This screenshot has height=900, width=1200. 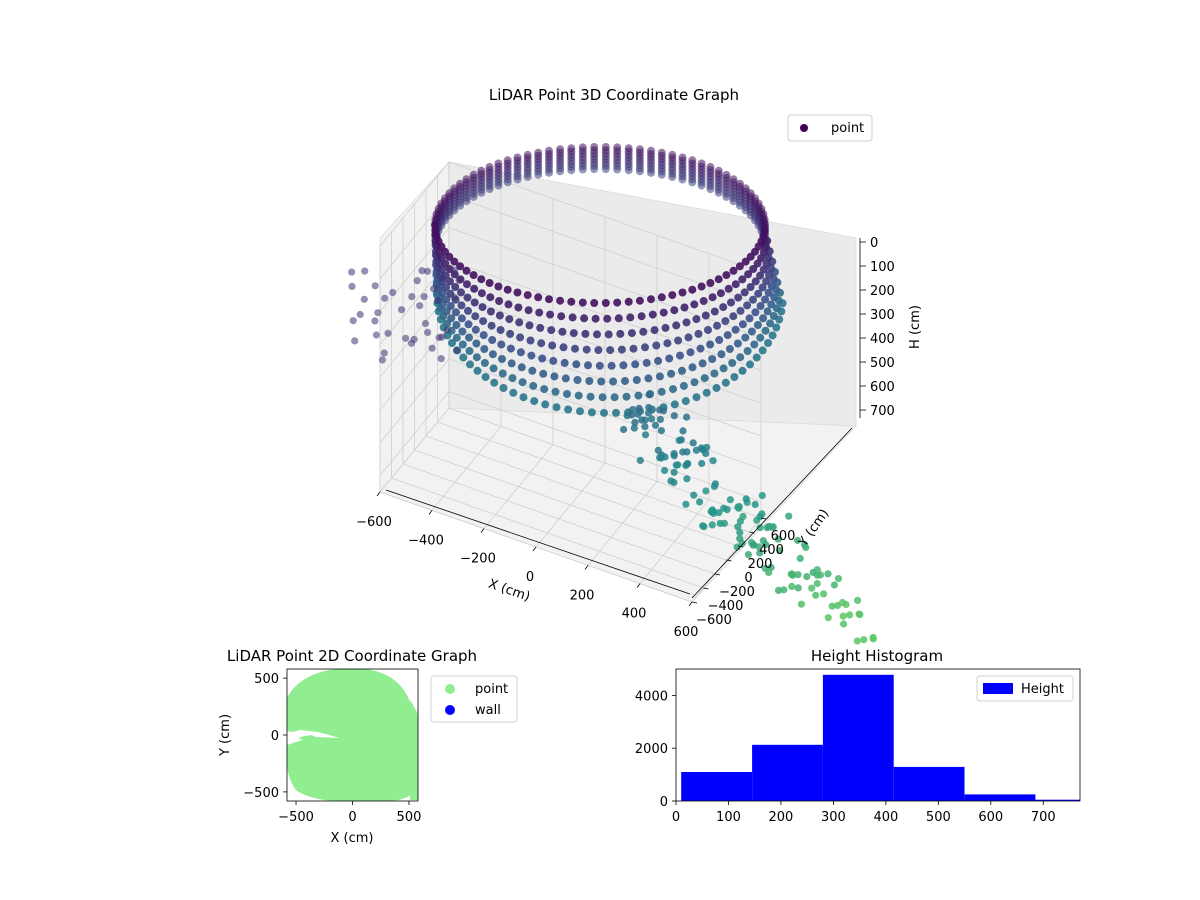 I want to click on y-tick-label-3d: 600, so click(x=783, y=536).